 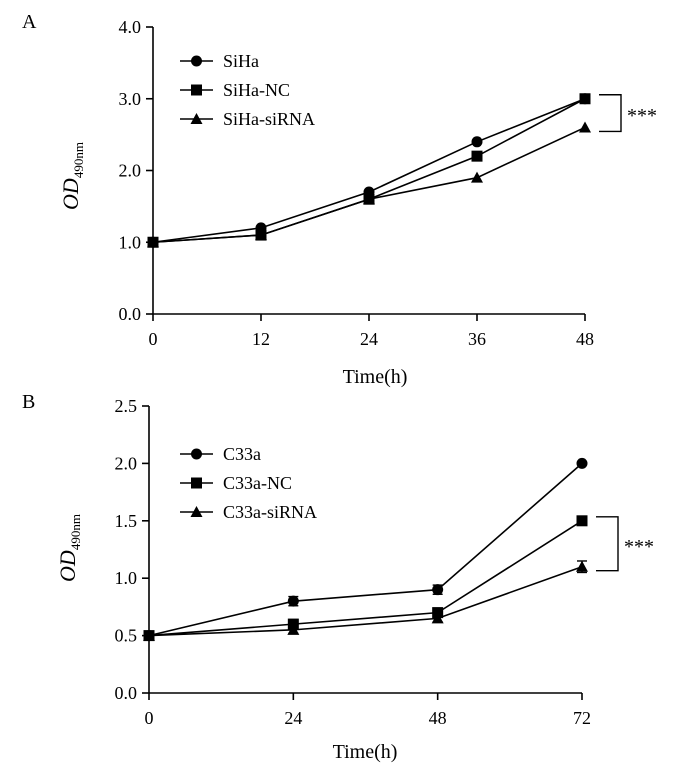 I want to click on legend-label: C33a, so click(x=242, y=454).